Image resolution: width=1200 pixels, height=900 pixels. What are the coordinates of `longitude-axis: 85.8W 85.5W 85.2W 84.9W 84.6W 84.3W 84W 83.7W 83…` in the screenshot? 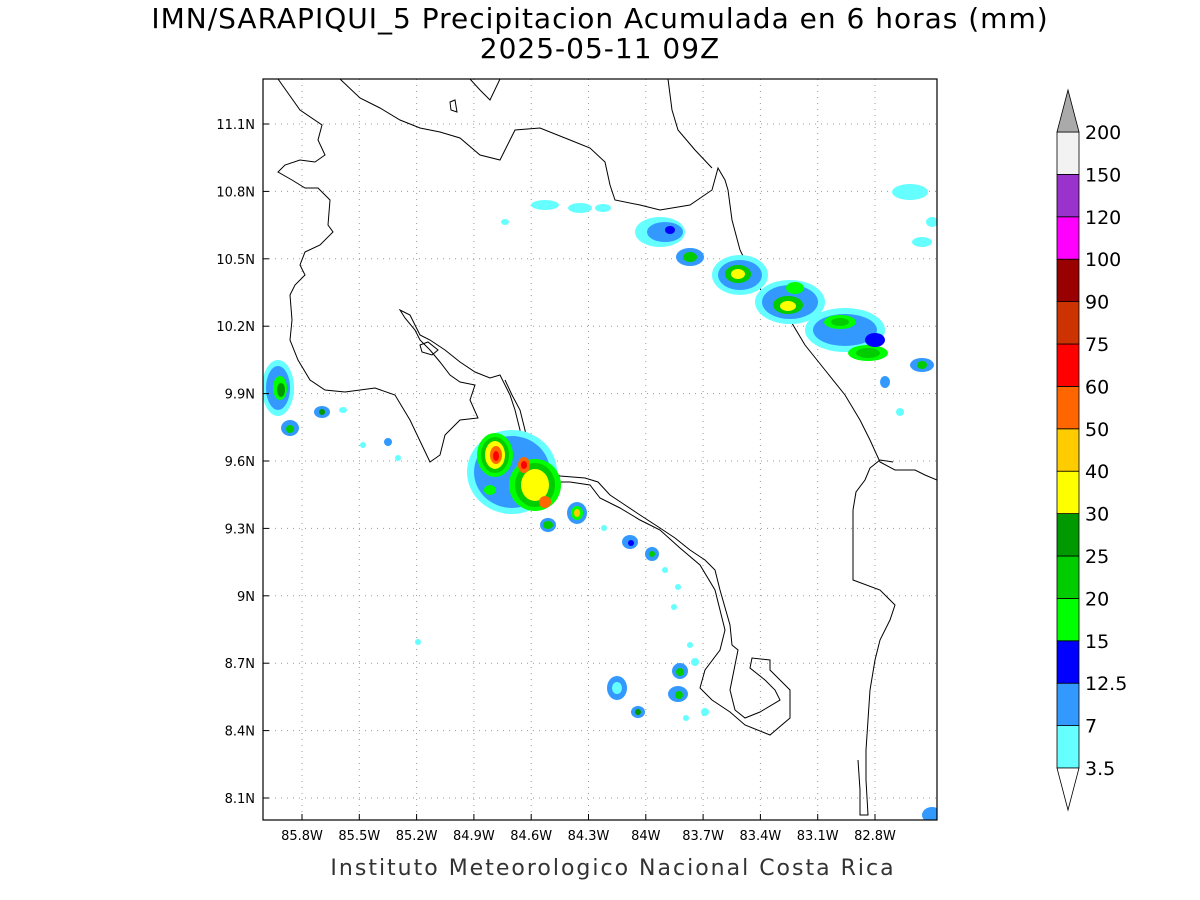 It's located at (588, 829).